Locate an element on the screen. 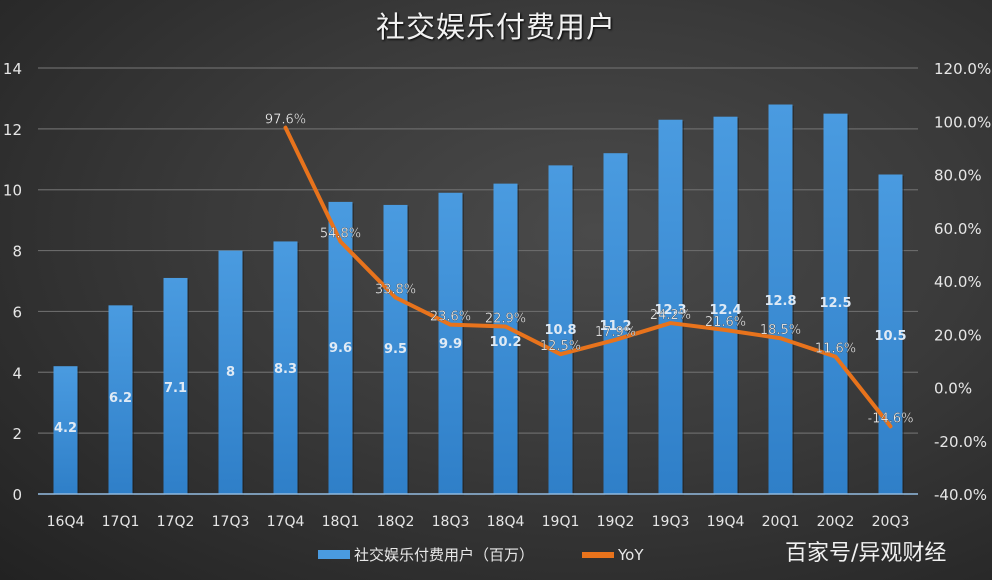  legend-item-yoy: YoY is located at coordinates (613, 555).